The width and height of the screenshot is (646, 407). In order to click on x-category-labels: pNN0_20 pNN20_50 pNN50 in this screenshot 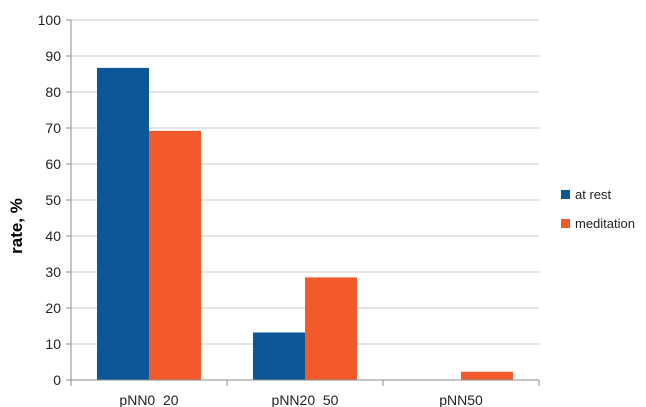, I will do `click(301, 399)`.